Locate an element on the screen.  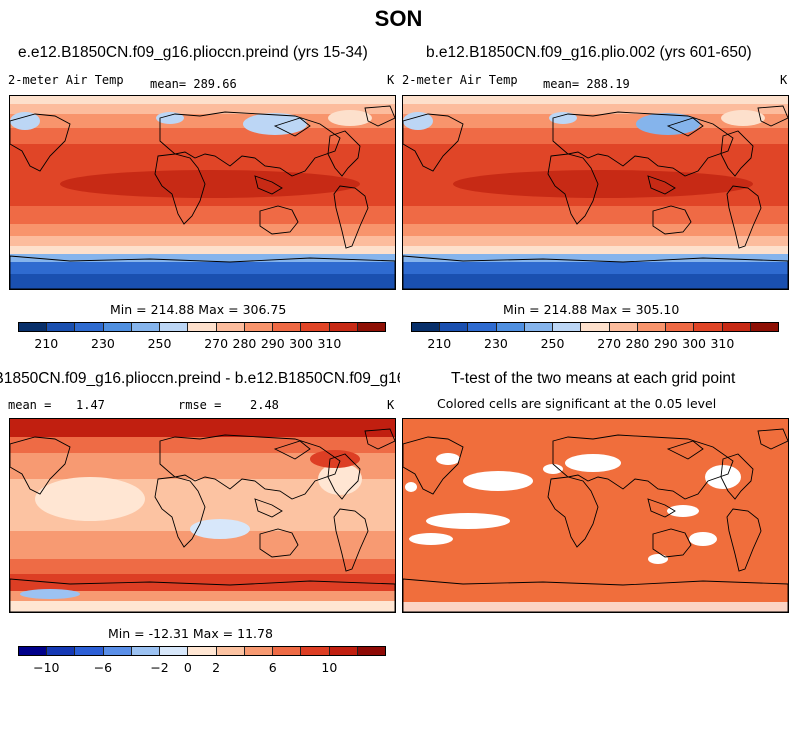
colorbar-bottom-left is located at coordinates (202, 651).